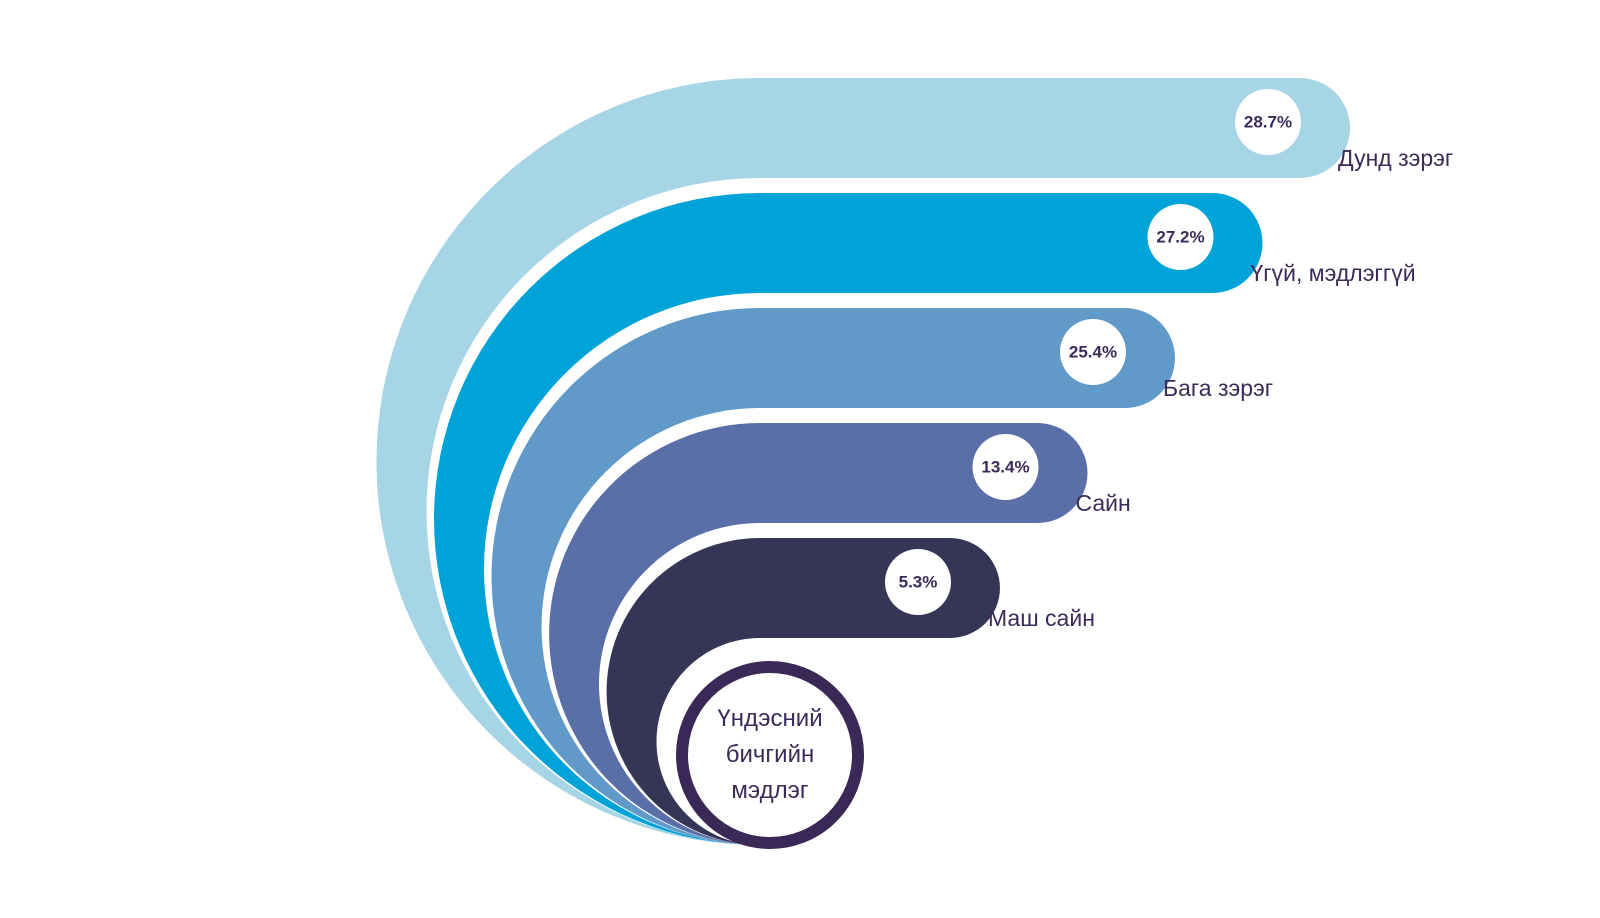 Image resolution: width=1600 pixels, height=918 pixels. I want to click on category-label: Маш сайн, so click(1041, 618).